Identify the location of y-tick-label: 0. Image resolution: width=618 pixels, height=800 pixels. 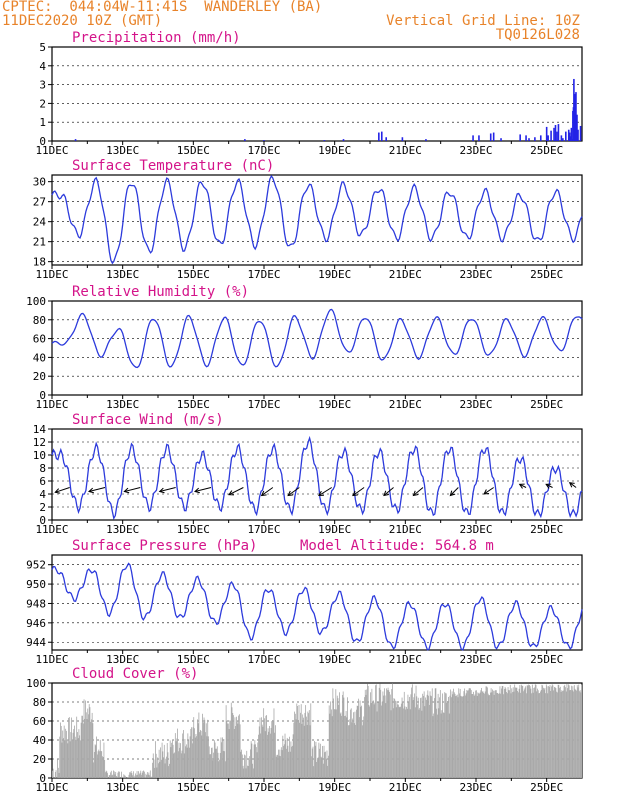
(42, 395).